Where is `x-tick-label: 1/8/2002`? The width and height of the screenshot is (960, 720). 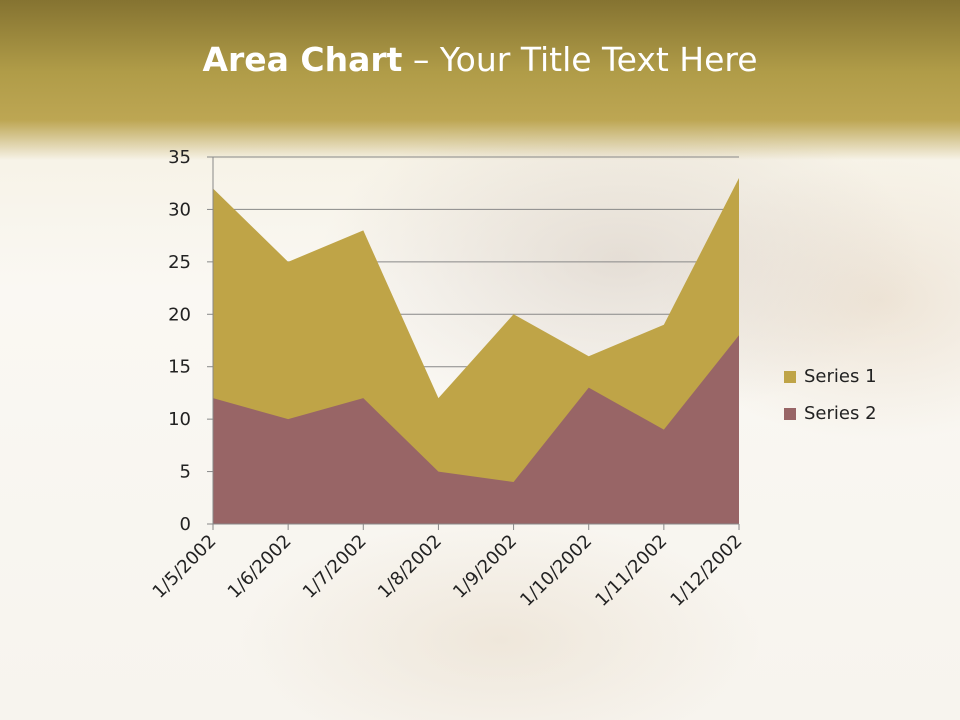
x-tick-label: 1/8/2002 is located at coordinates (410, 567).